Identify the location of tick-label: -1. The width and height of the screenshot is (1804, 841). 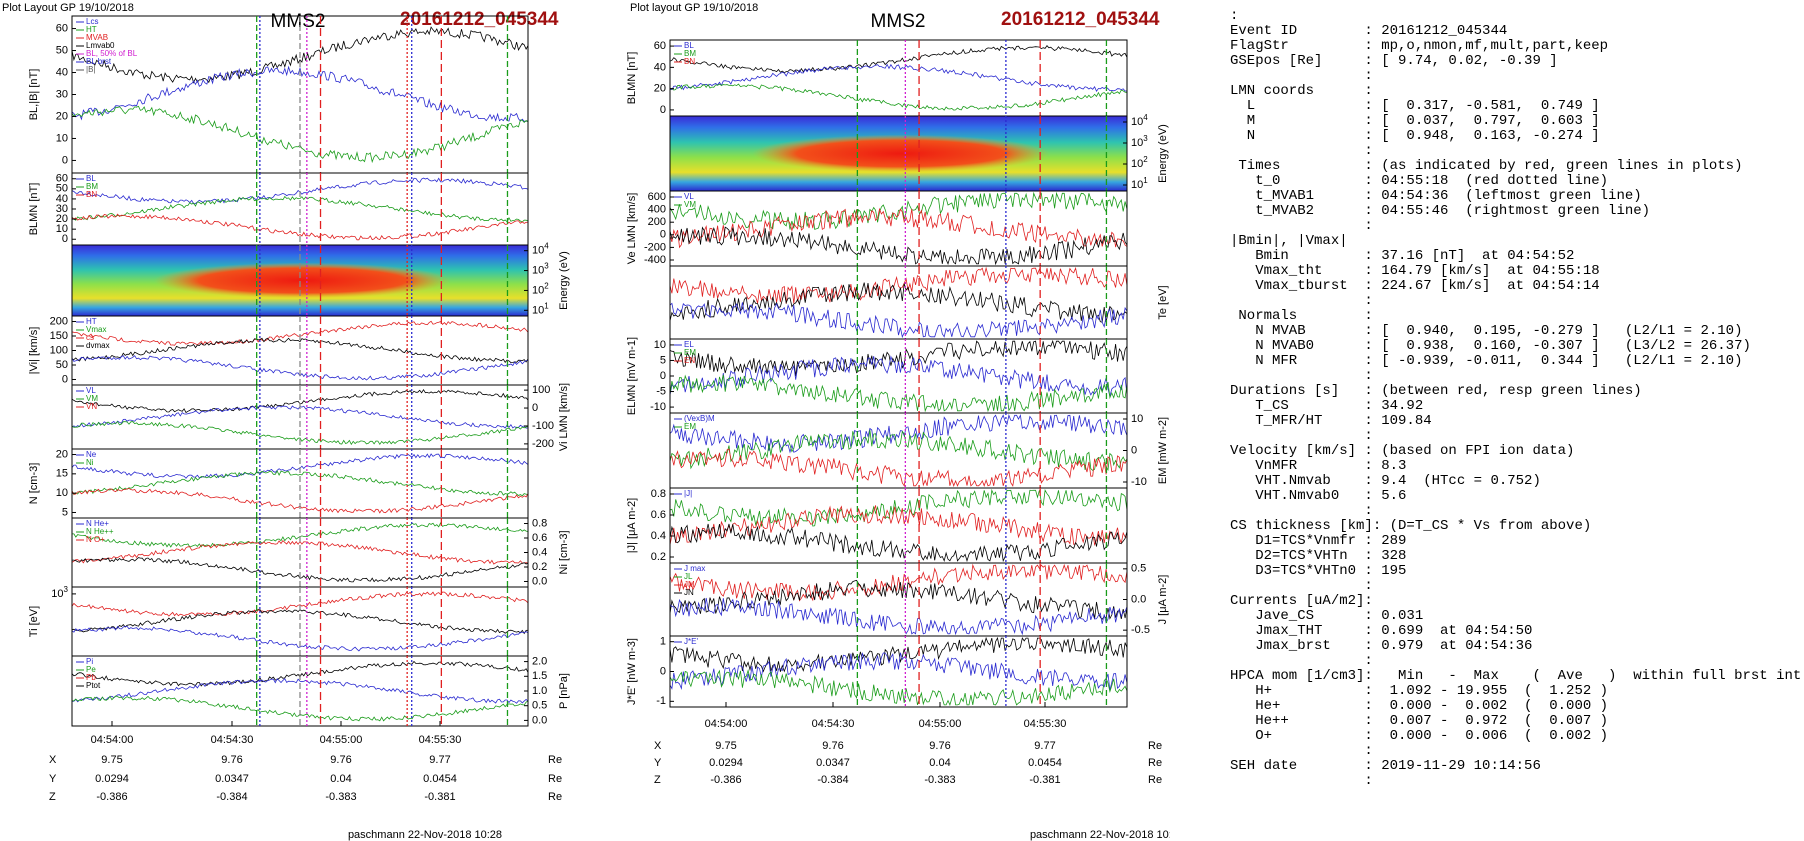
(661, 701).